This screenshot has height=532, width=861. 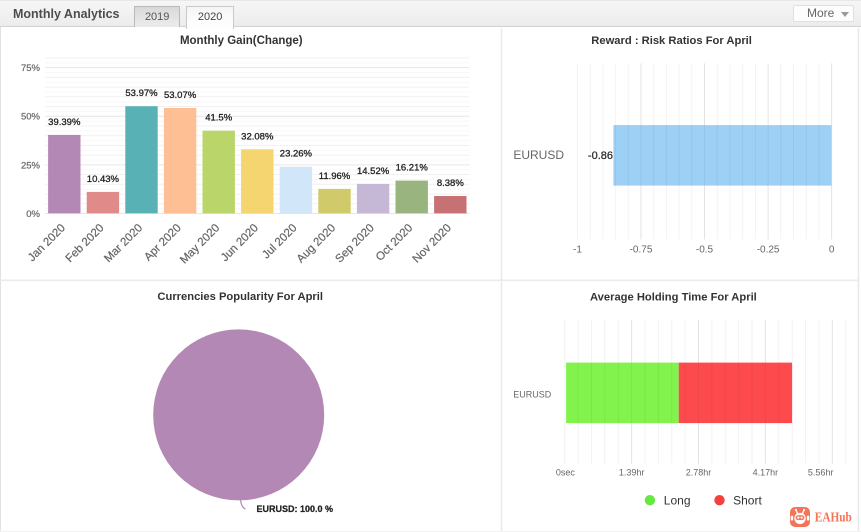 What do you see at coordinates (832, 250) in the screenshot?
I see `svg-text: 0` at bounding box center [832, 250].